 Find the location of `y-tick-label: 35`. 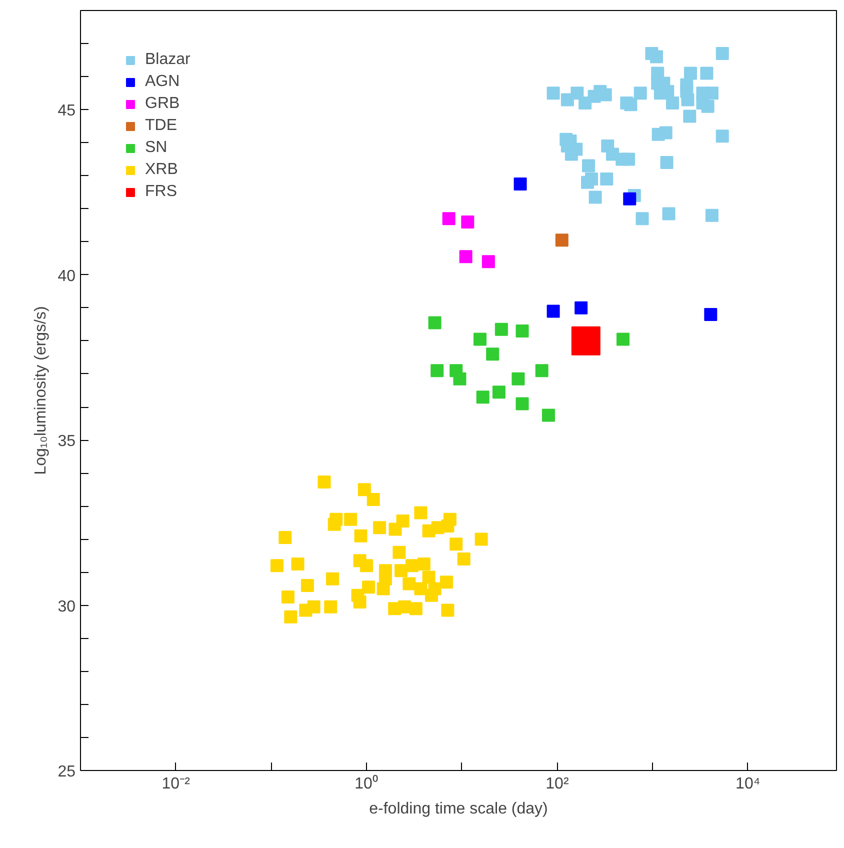

y-tick-label: 35 is located at coordinates (67, 441).